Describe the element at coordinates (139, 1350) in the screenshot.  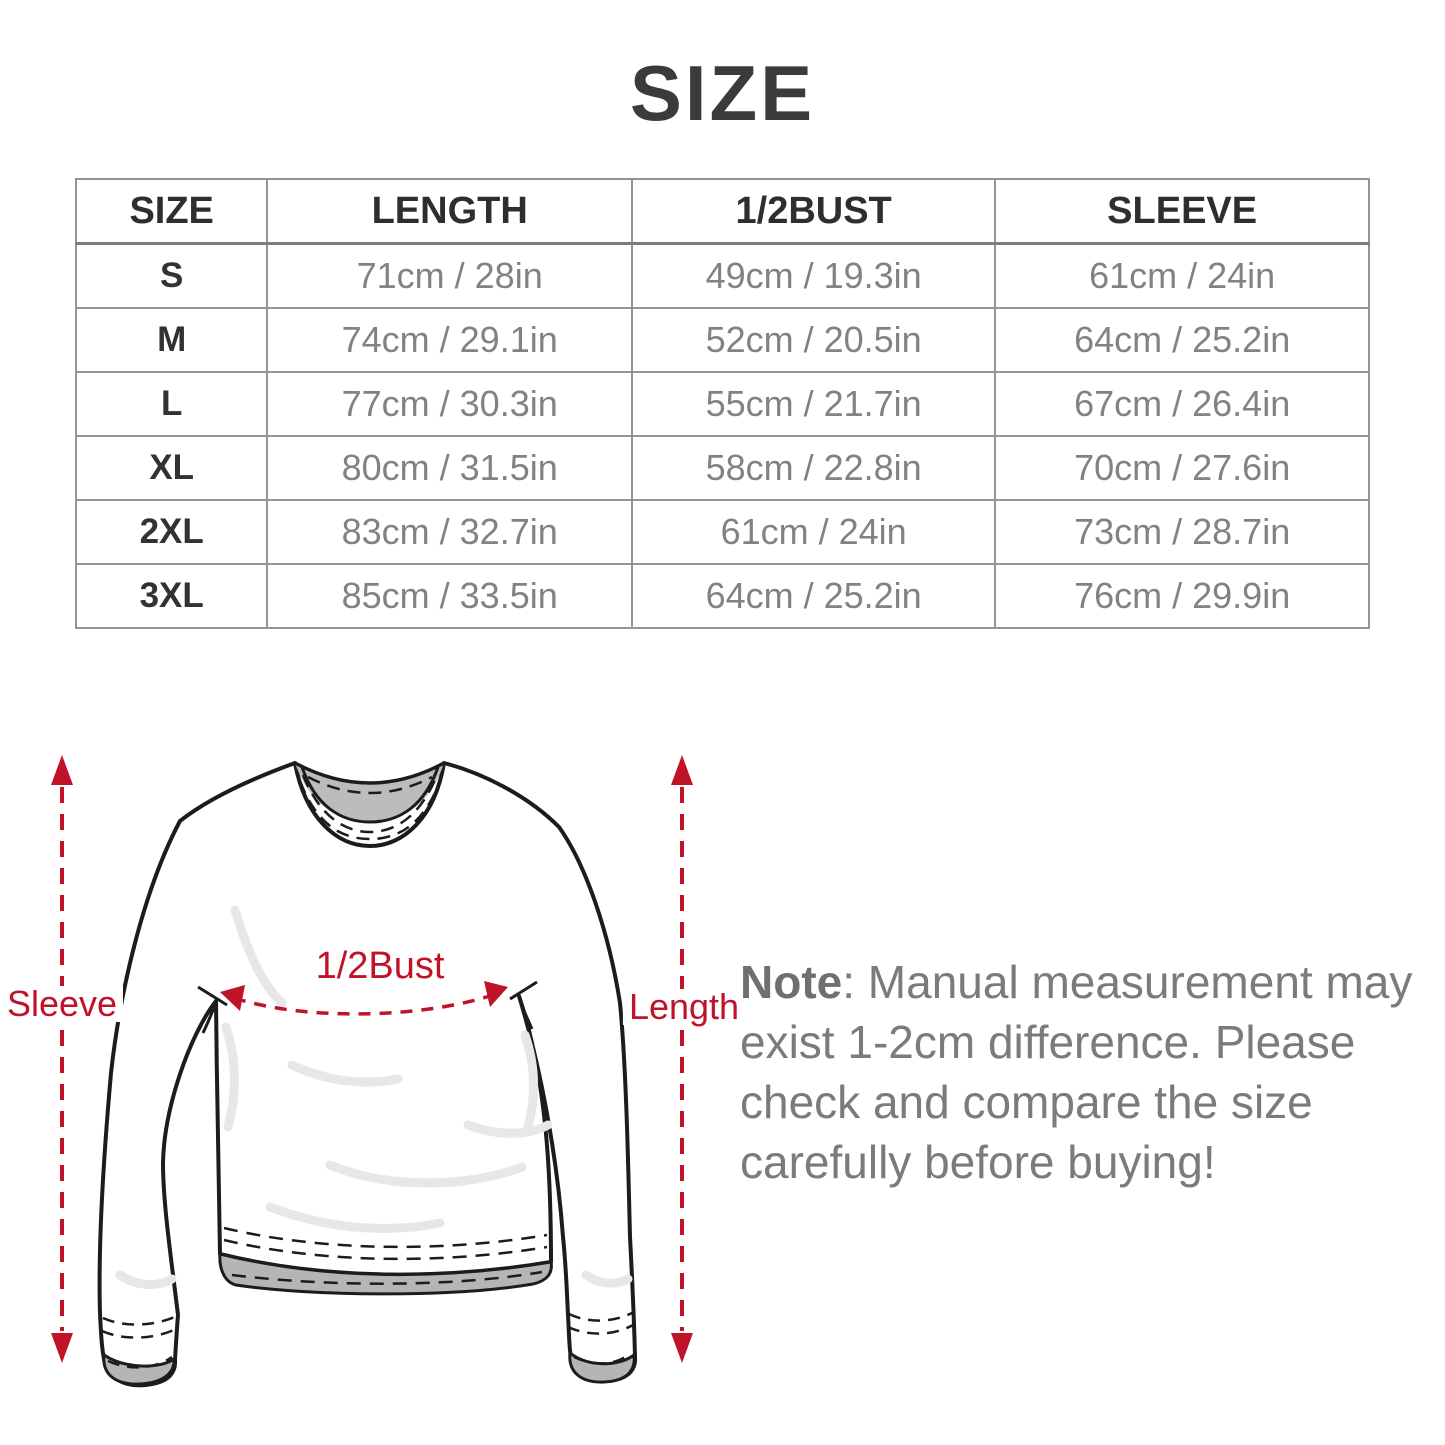
I see `left-cuff` at that location.